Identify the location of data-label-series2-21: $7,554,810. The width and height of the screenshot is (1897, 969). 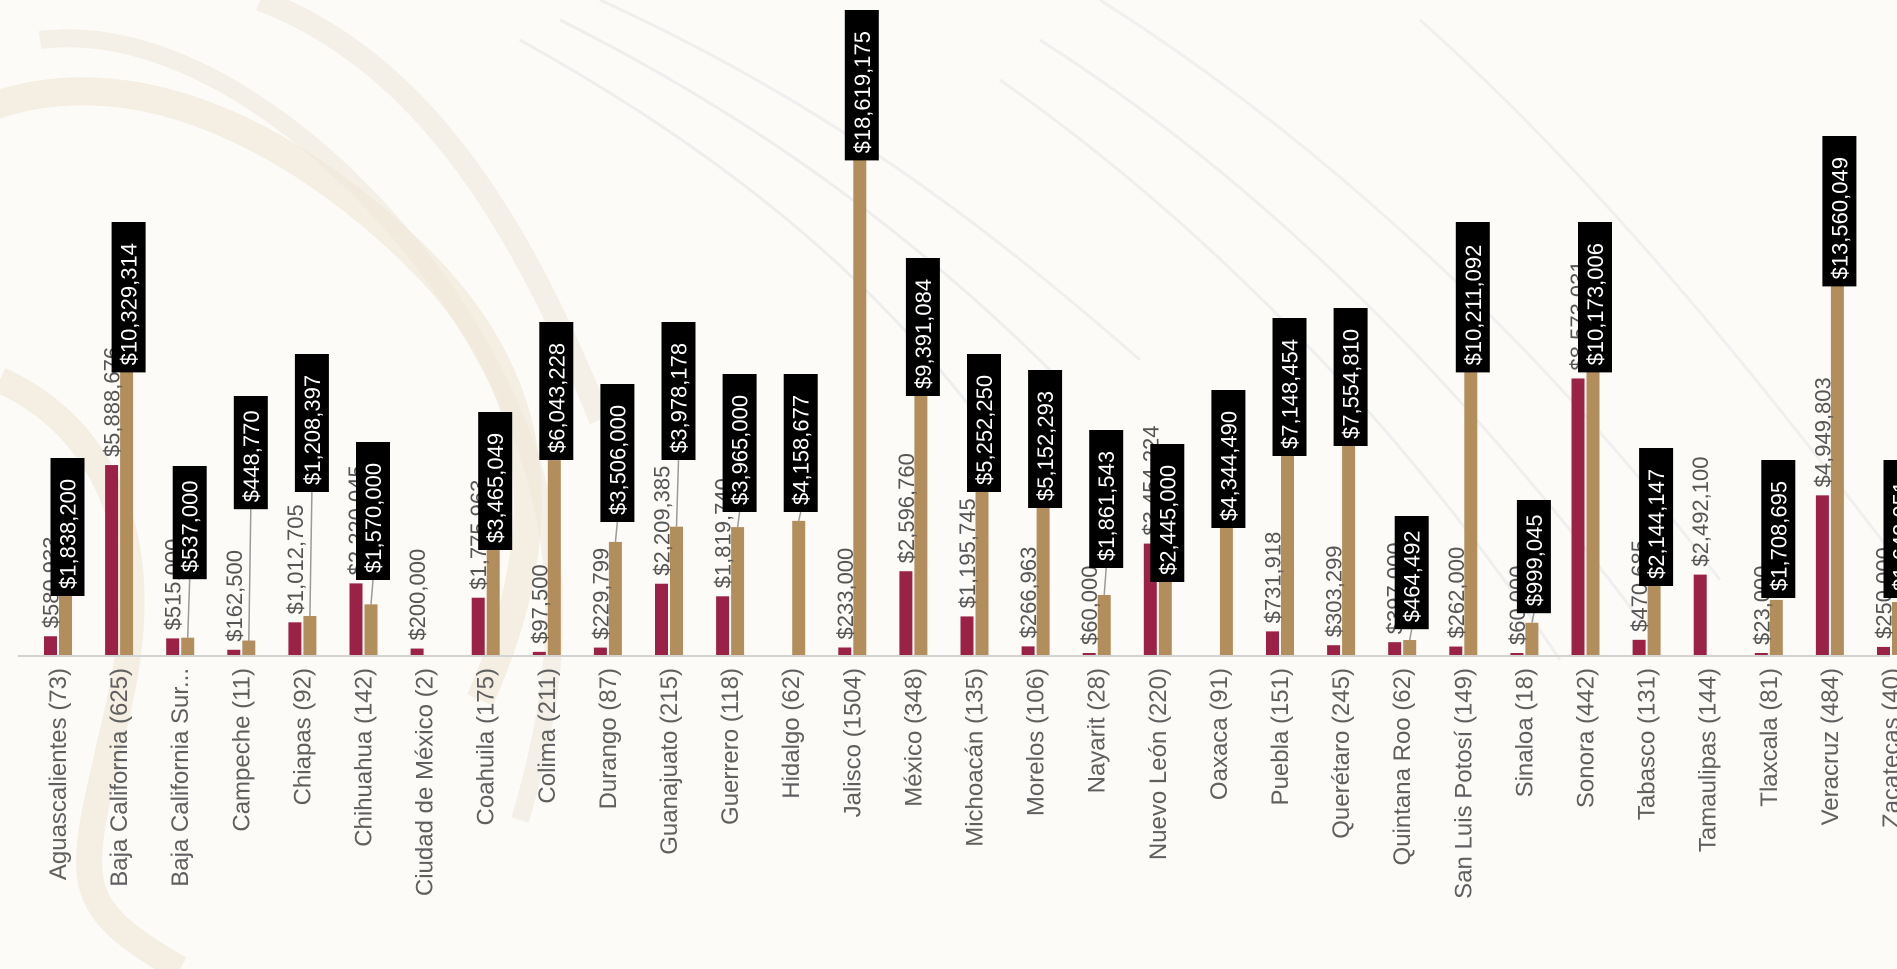
(1350, 377).